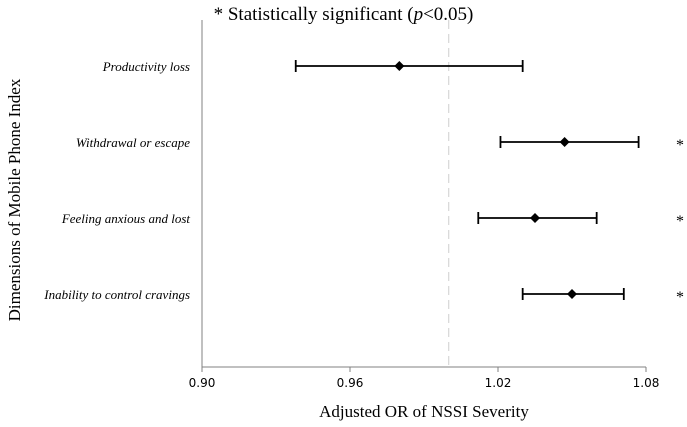 The image size is (687, 427). I want to click on annotation-prefix: * Statistically significant (, so click(313, 14).